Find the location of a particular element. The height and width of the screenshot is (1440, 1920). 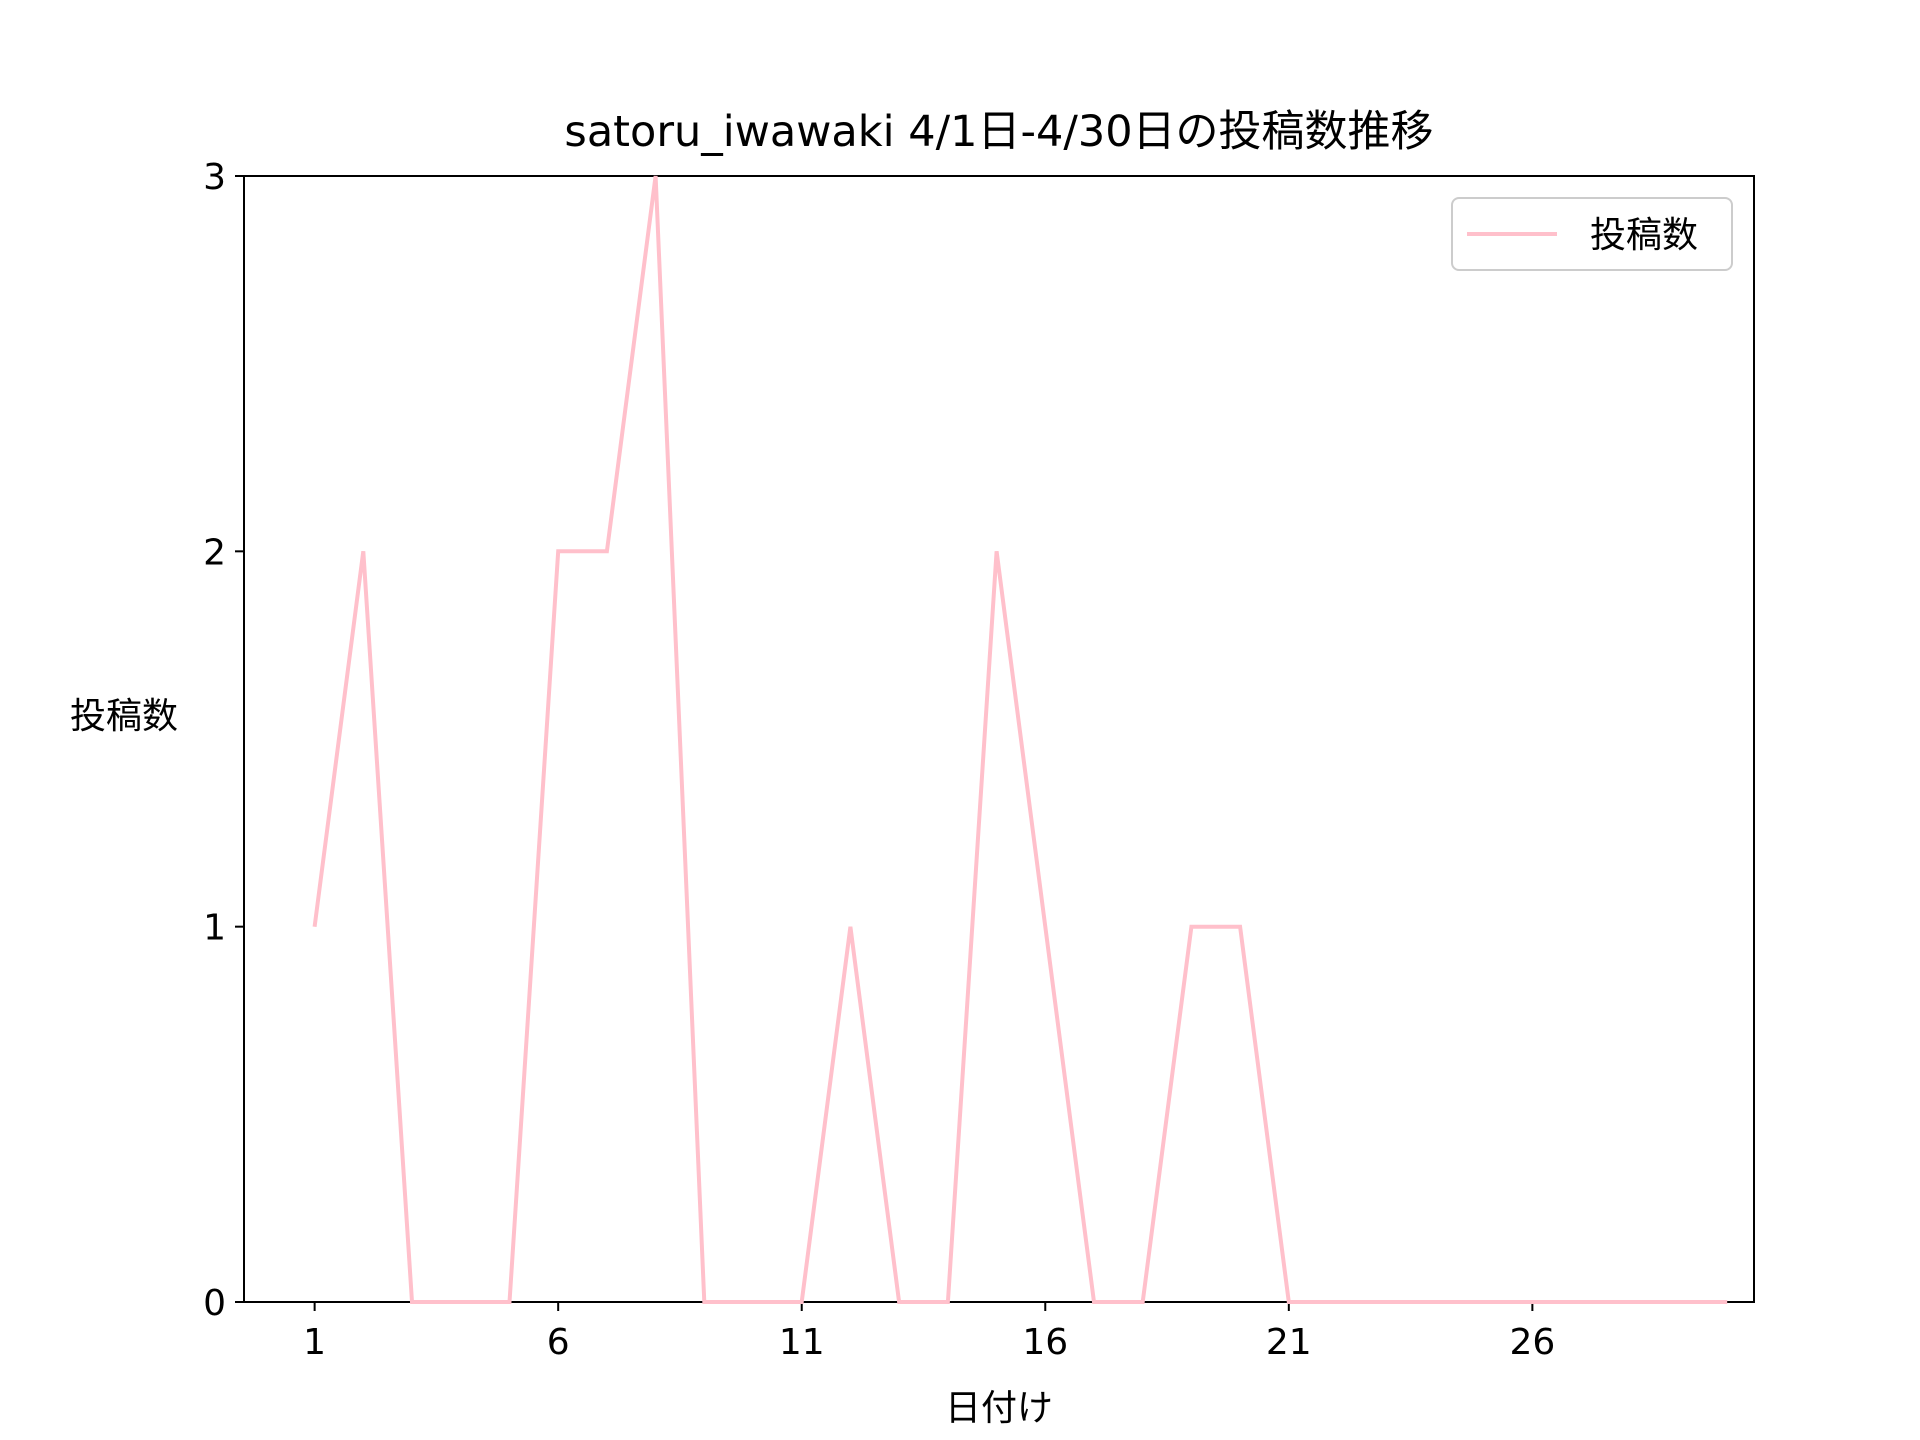

x-tick-label: 11 is located at coordinates (802, 1342).